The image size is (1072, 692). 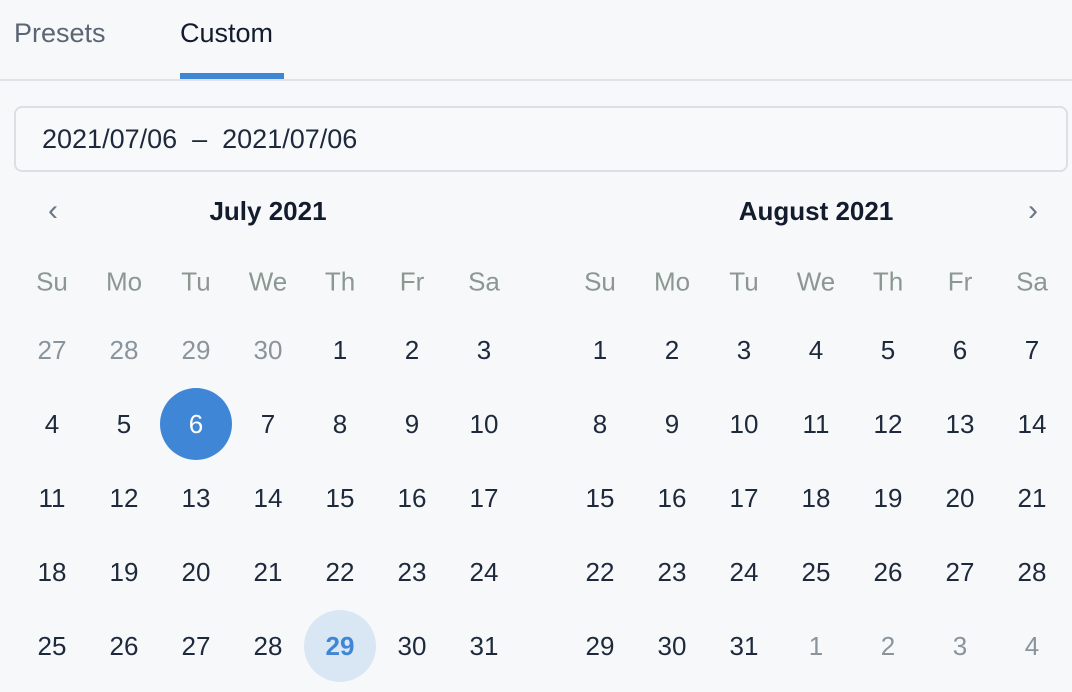 I want to click on tab-presets: Presets, so click(x=60, y=33).